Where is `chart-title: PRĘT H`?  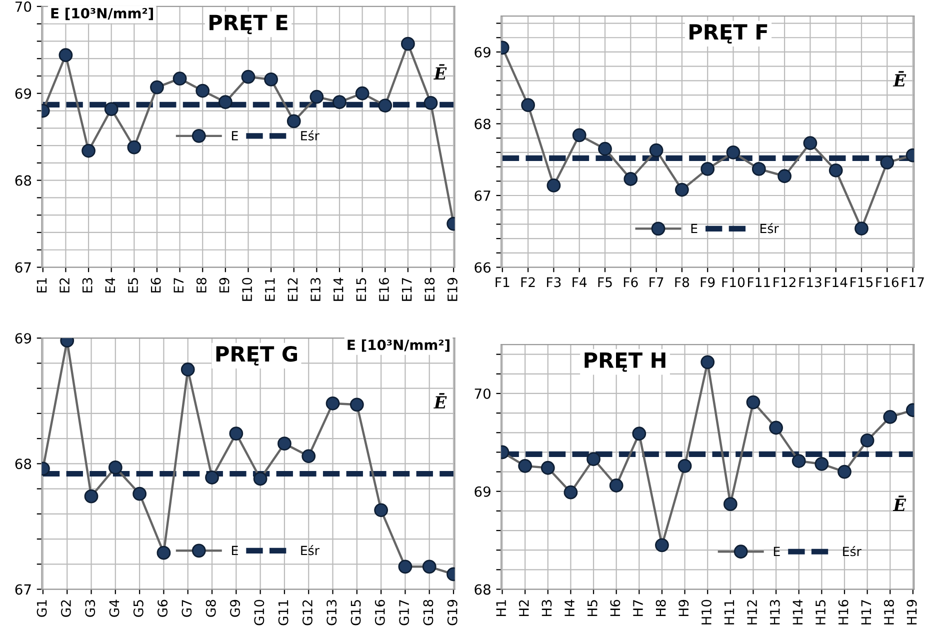
chart-title: PRĘT H is located at coordinates (625, 362).